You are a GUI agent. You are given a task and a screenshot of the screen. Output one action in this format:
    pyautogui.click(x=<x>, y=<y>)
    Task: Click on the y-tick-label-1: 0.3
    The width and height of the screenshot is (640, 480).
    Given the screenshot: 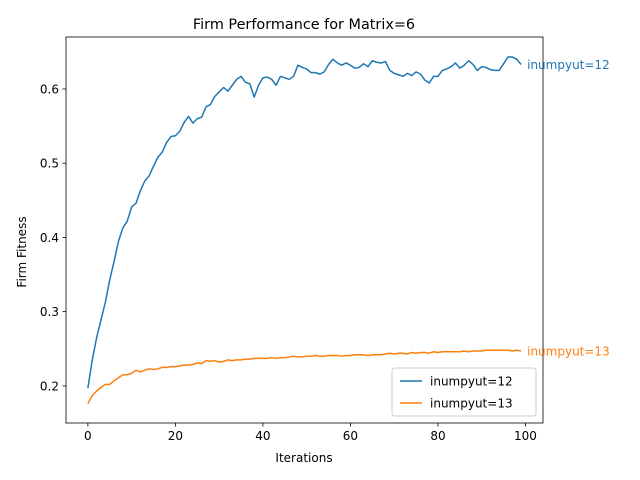 What is the action you would take?
    pyautogui.click(x=49, y=312)
    